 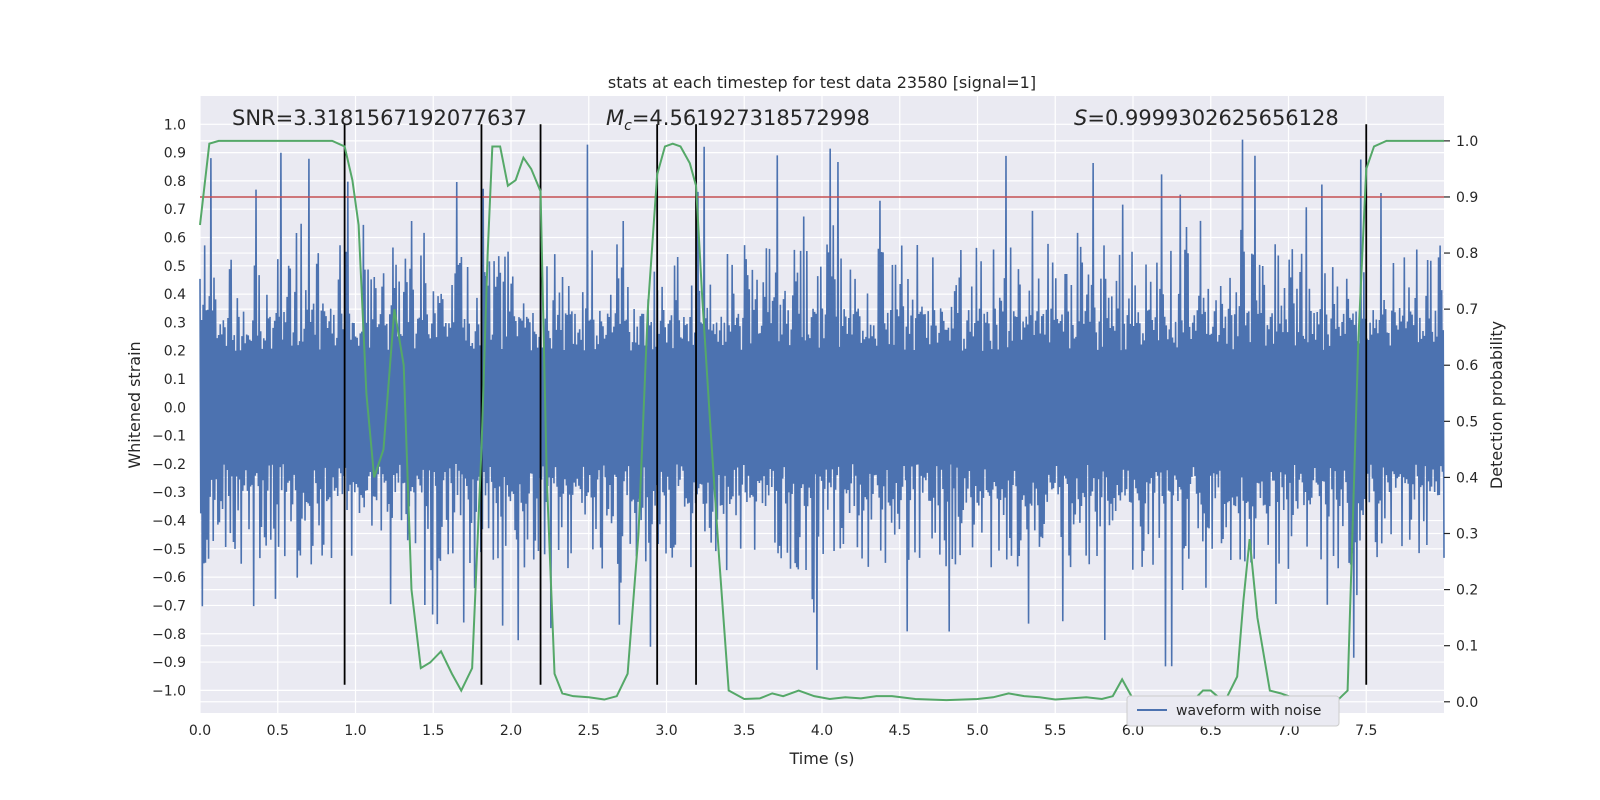 What do you see at coordinates (1467, 254) in the screenshot?
I see `y-right-tick-label-8: 0.8` at bounding box center [1467, 254].